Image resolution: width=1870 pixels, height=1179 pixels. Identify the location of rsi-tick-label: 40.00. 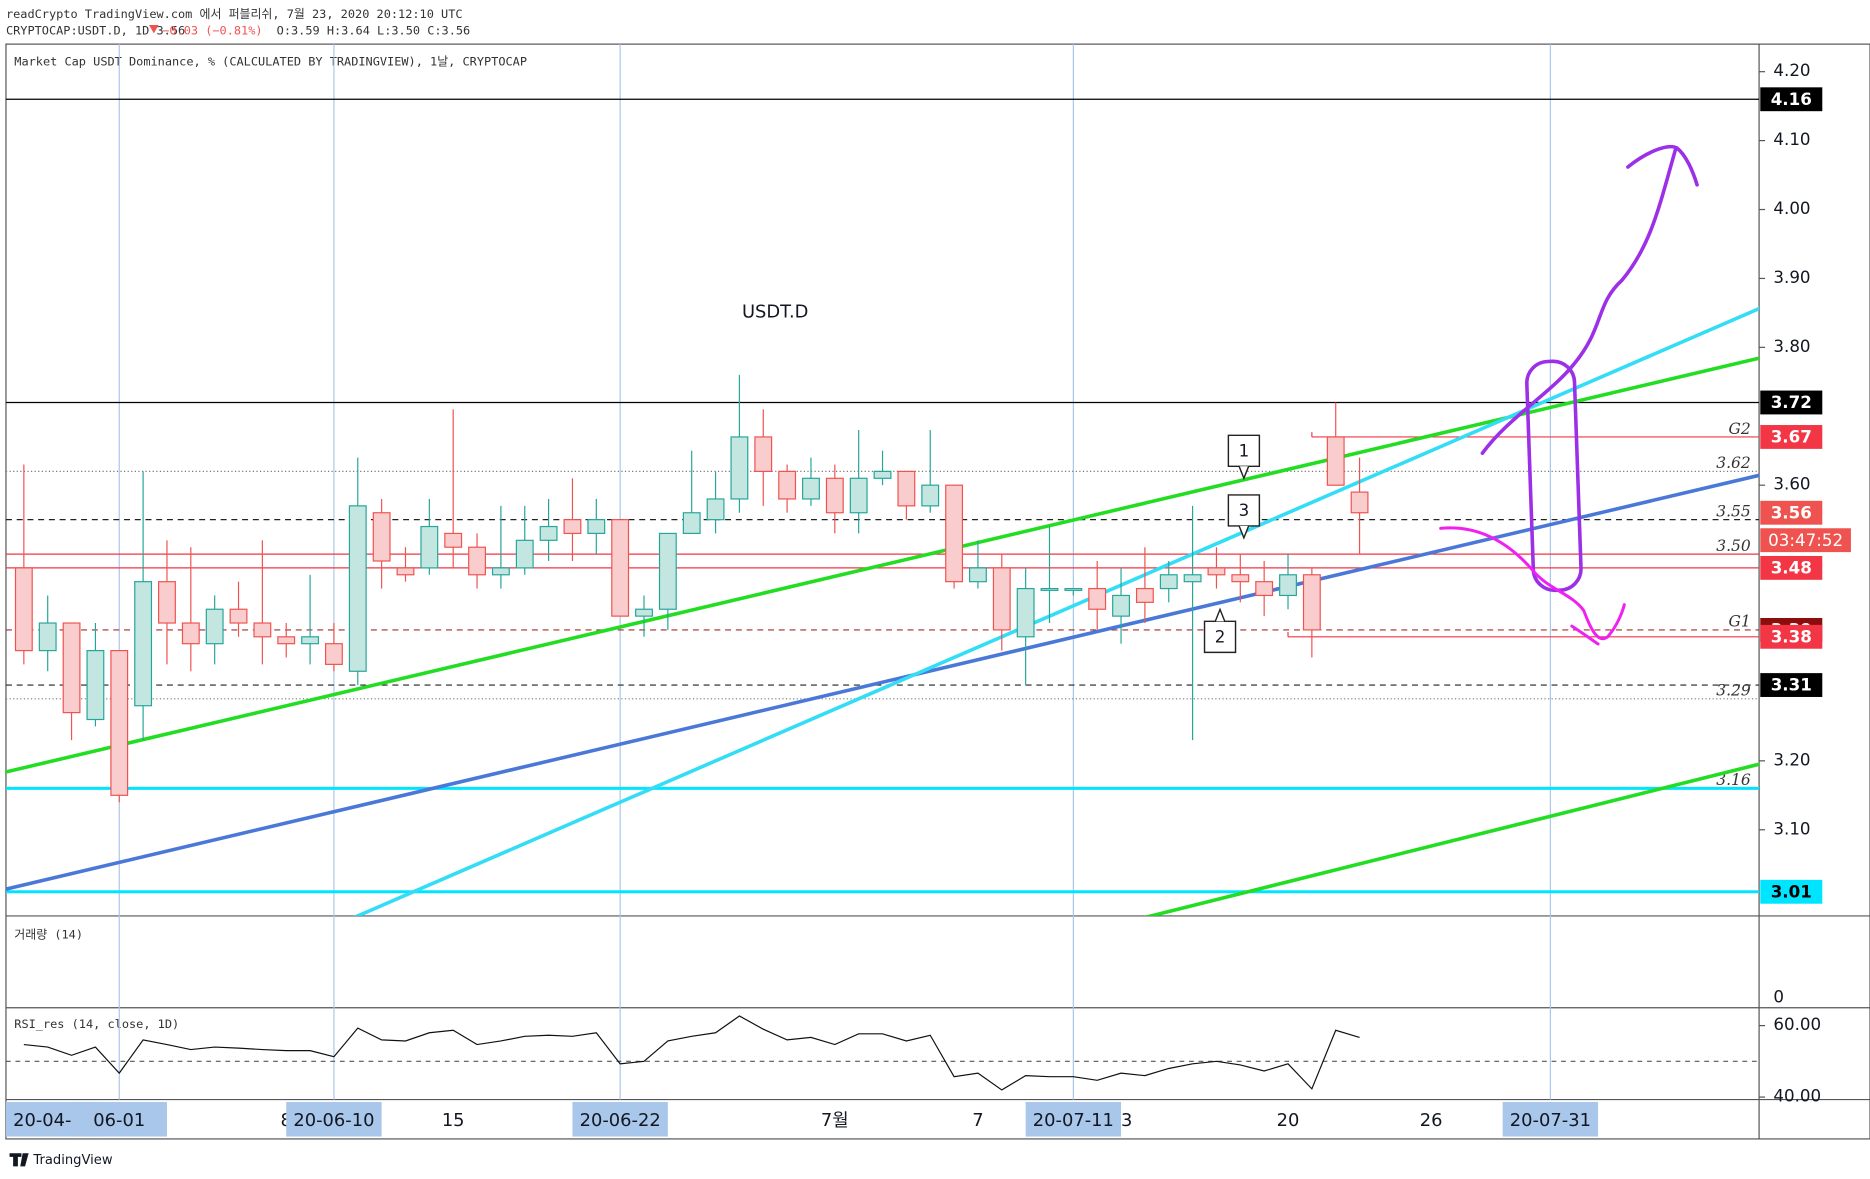
(1797, 1096).